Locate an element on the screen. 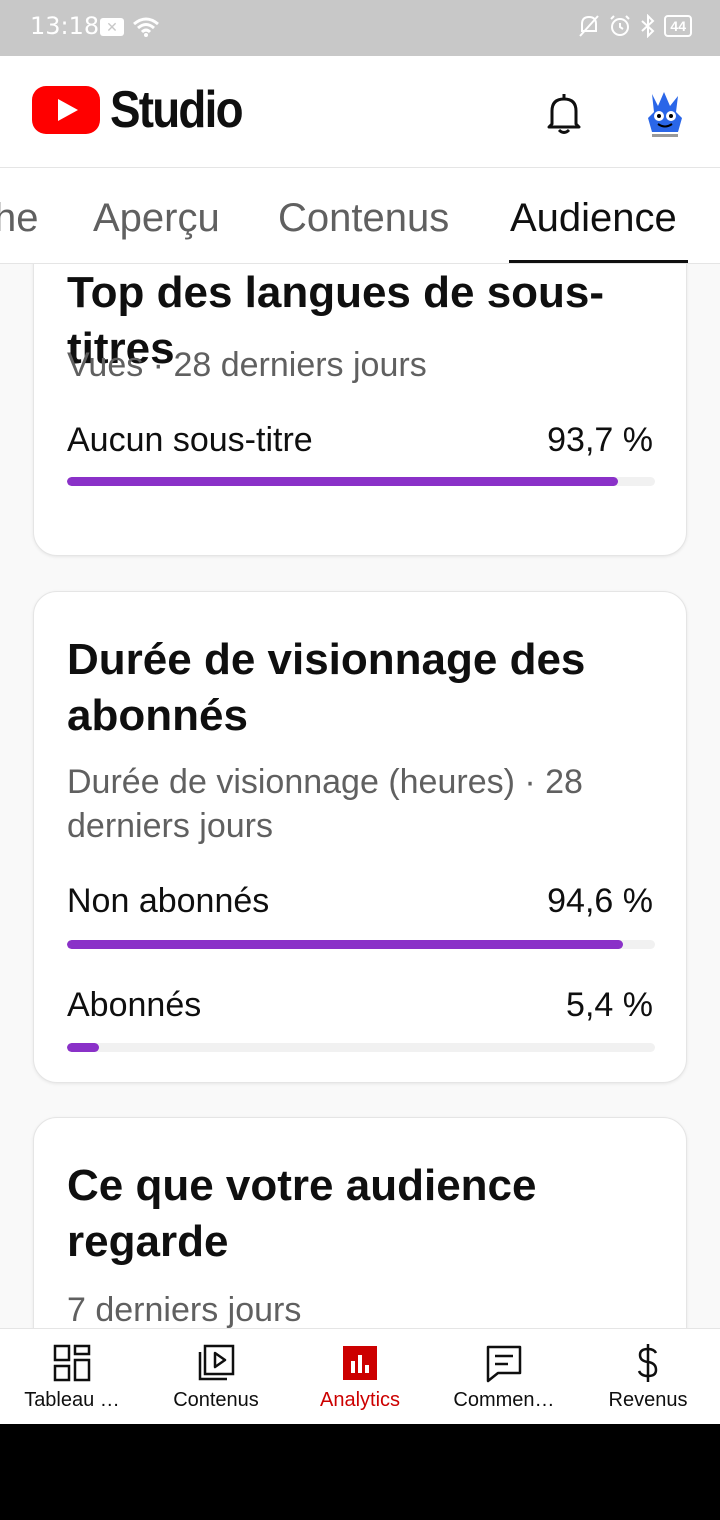 This screenshot has height=1520, width=720. row-value: 94,6 % is located at coordinates (600, 901).